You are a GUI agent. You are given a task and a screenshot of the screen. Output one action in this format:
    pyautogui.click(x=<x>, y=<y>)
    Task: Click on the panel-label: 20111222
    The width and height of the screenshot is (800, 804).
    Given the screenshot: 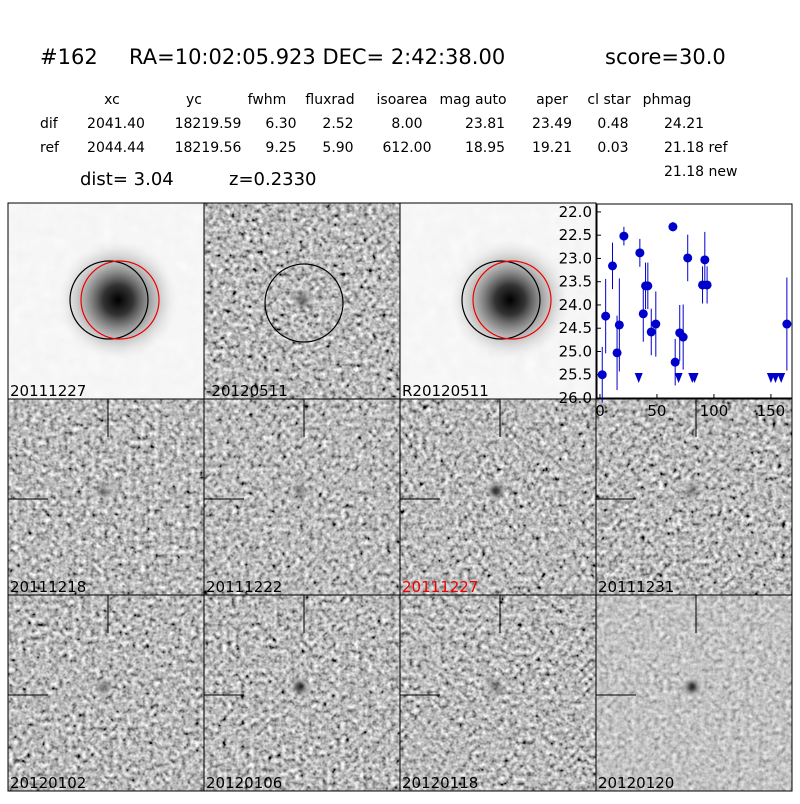 What is the action you would take?
    pyautogui.click(x=244, y=587)
    